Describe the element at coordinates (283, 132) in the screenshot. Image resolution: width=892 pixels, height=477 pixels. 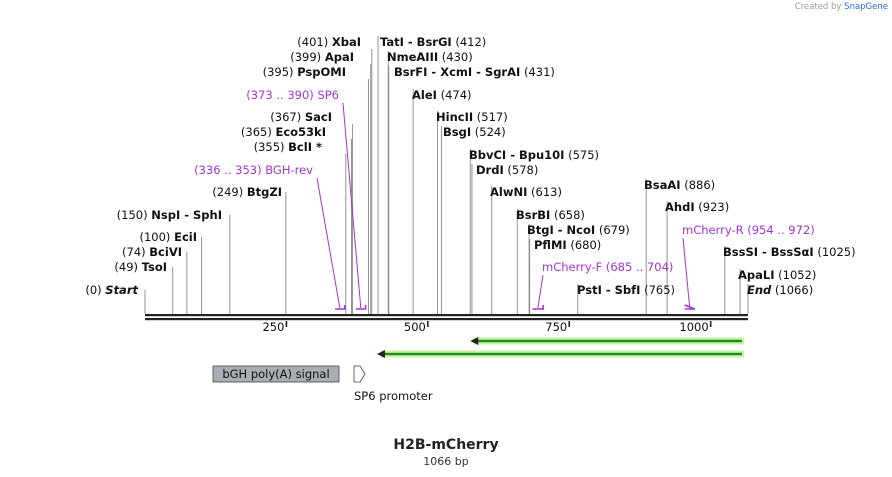
I see `restriction-site-label: (365) Eco53kI` at that location.